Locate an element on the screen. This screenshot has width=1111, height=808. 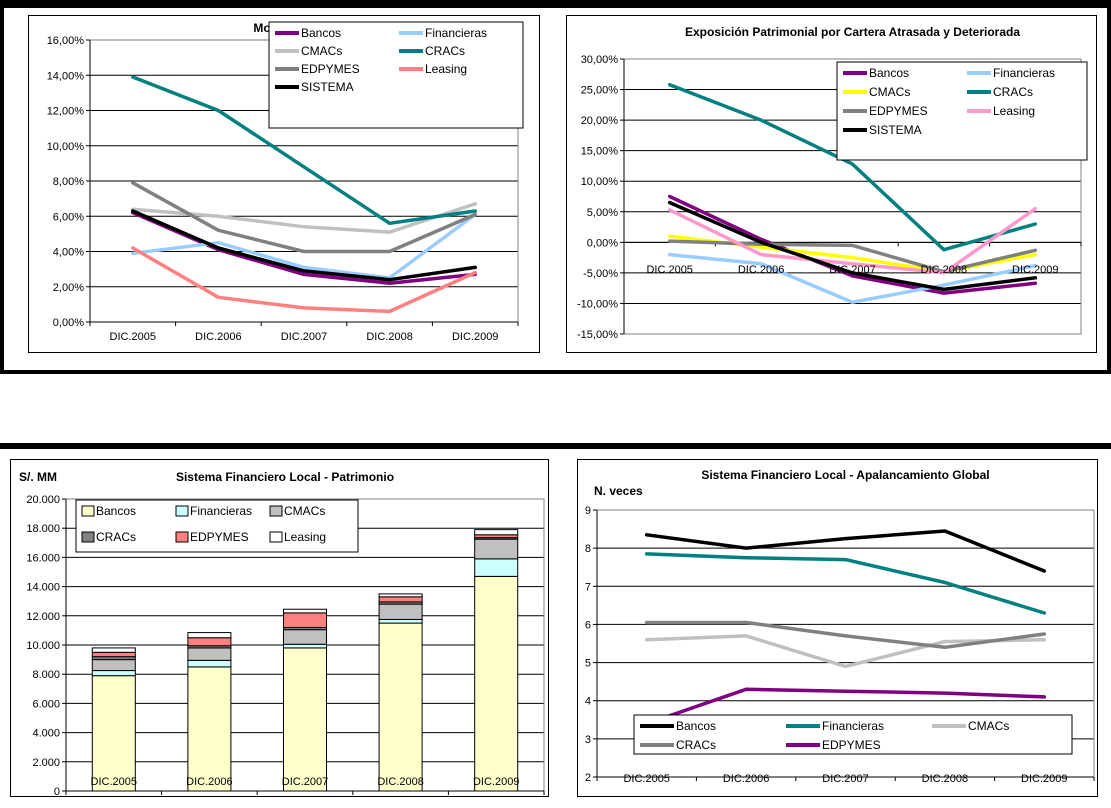
y-tick-label: 3 is located at coordinates (588, 740).